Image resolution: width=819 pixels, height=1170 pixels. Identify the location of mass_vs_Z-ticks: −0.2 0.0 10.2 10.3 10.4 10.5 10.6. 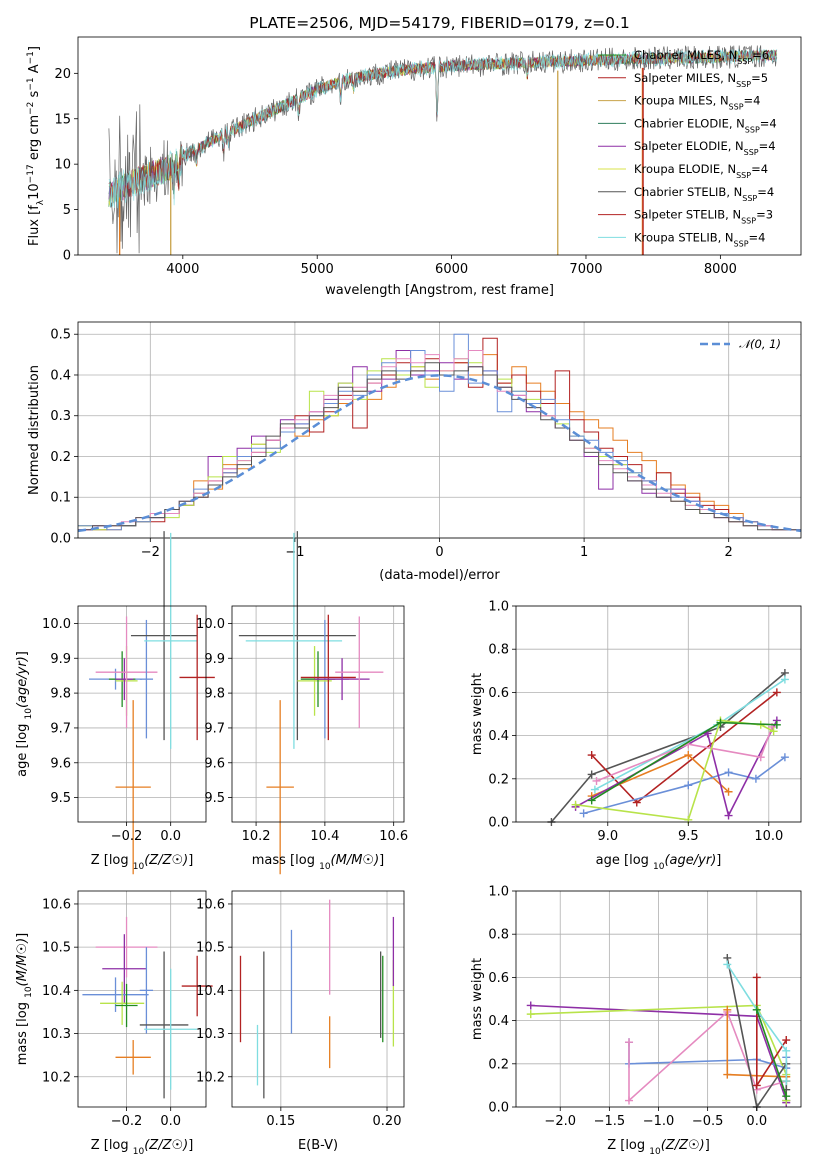
(111, 1013).